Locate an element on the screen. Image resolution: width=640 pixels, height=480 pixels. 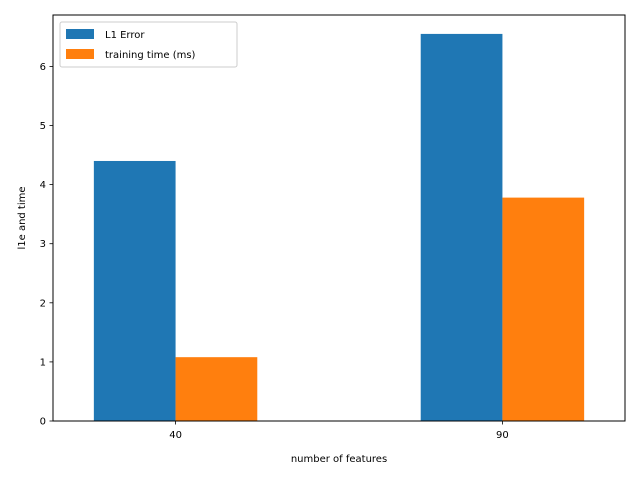
x-tick-label: 40 is located at coordinates (175, 435).